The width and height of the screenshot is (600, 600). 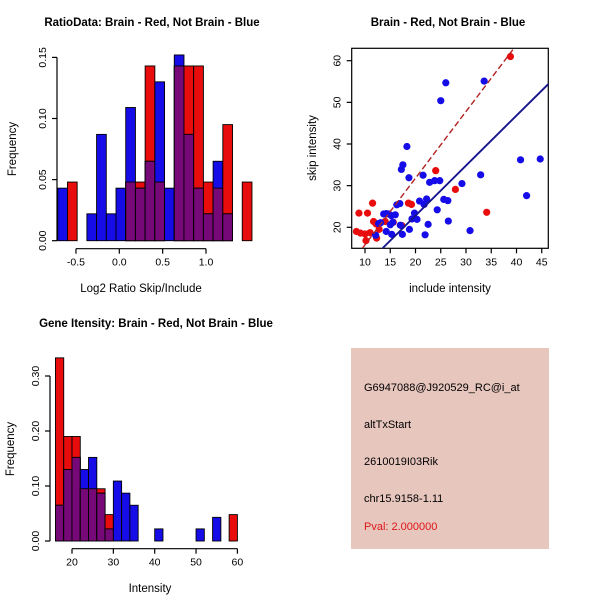 I want to click on y-tick-label: 20, so click(x=338, y=227).